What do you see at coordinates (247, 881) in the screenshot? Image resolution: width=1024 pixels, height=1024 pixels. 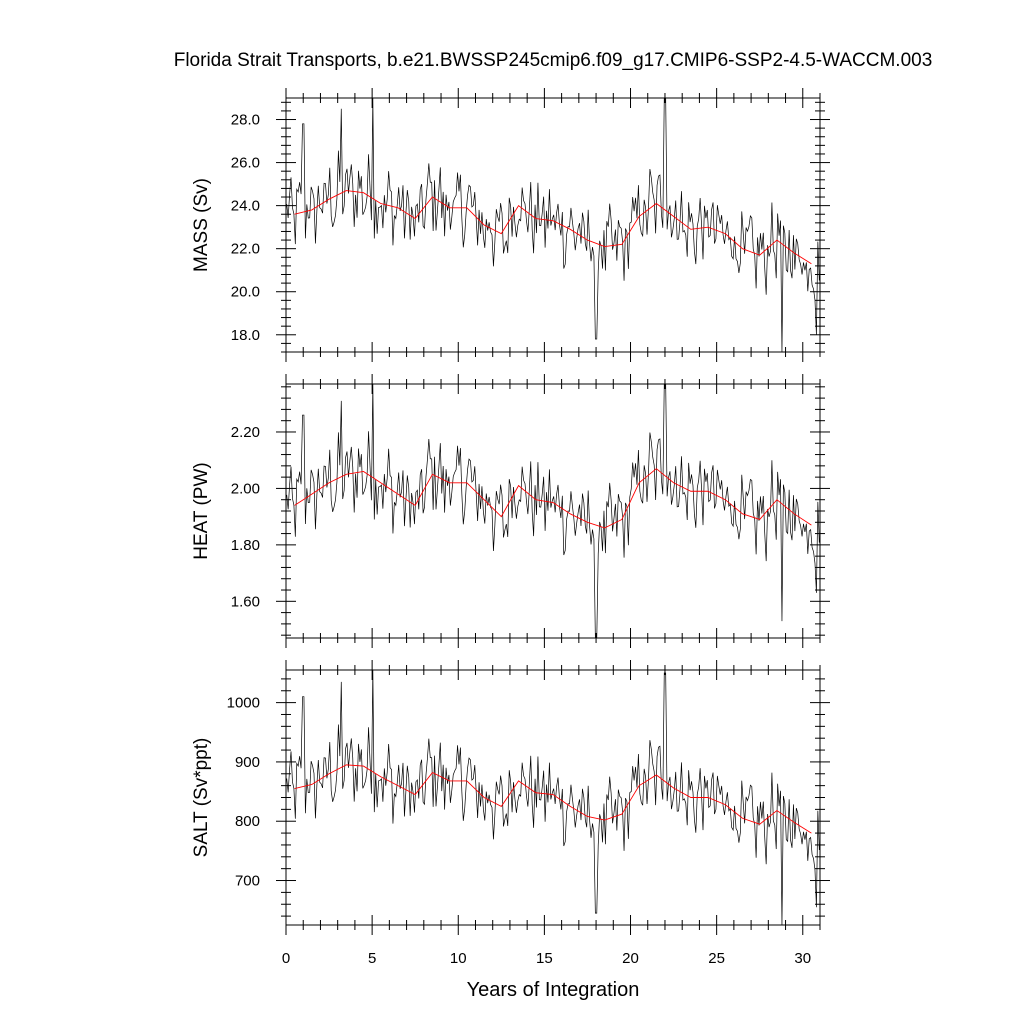 I see `y-tick-label: 700` at bounding box center [247, 881].